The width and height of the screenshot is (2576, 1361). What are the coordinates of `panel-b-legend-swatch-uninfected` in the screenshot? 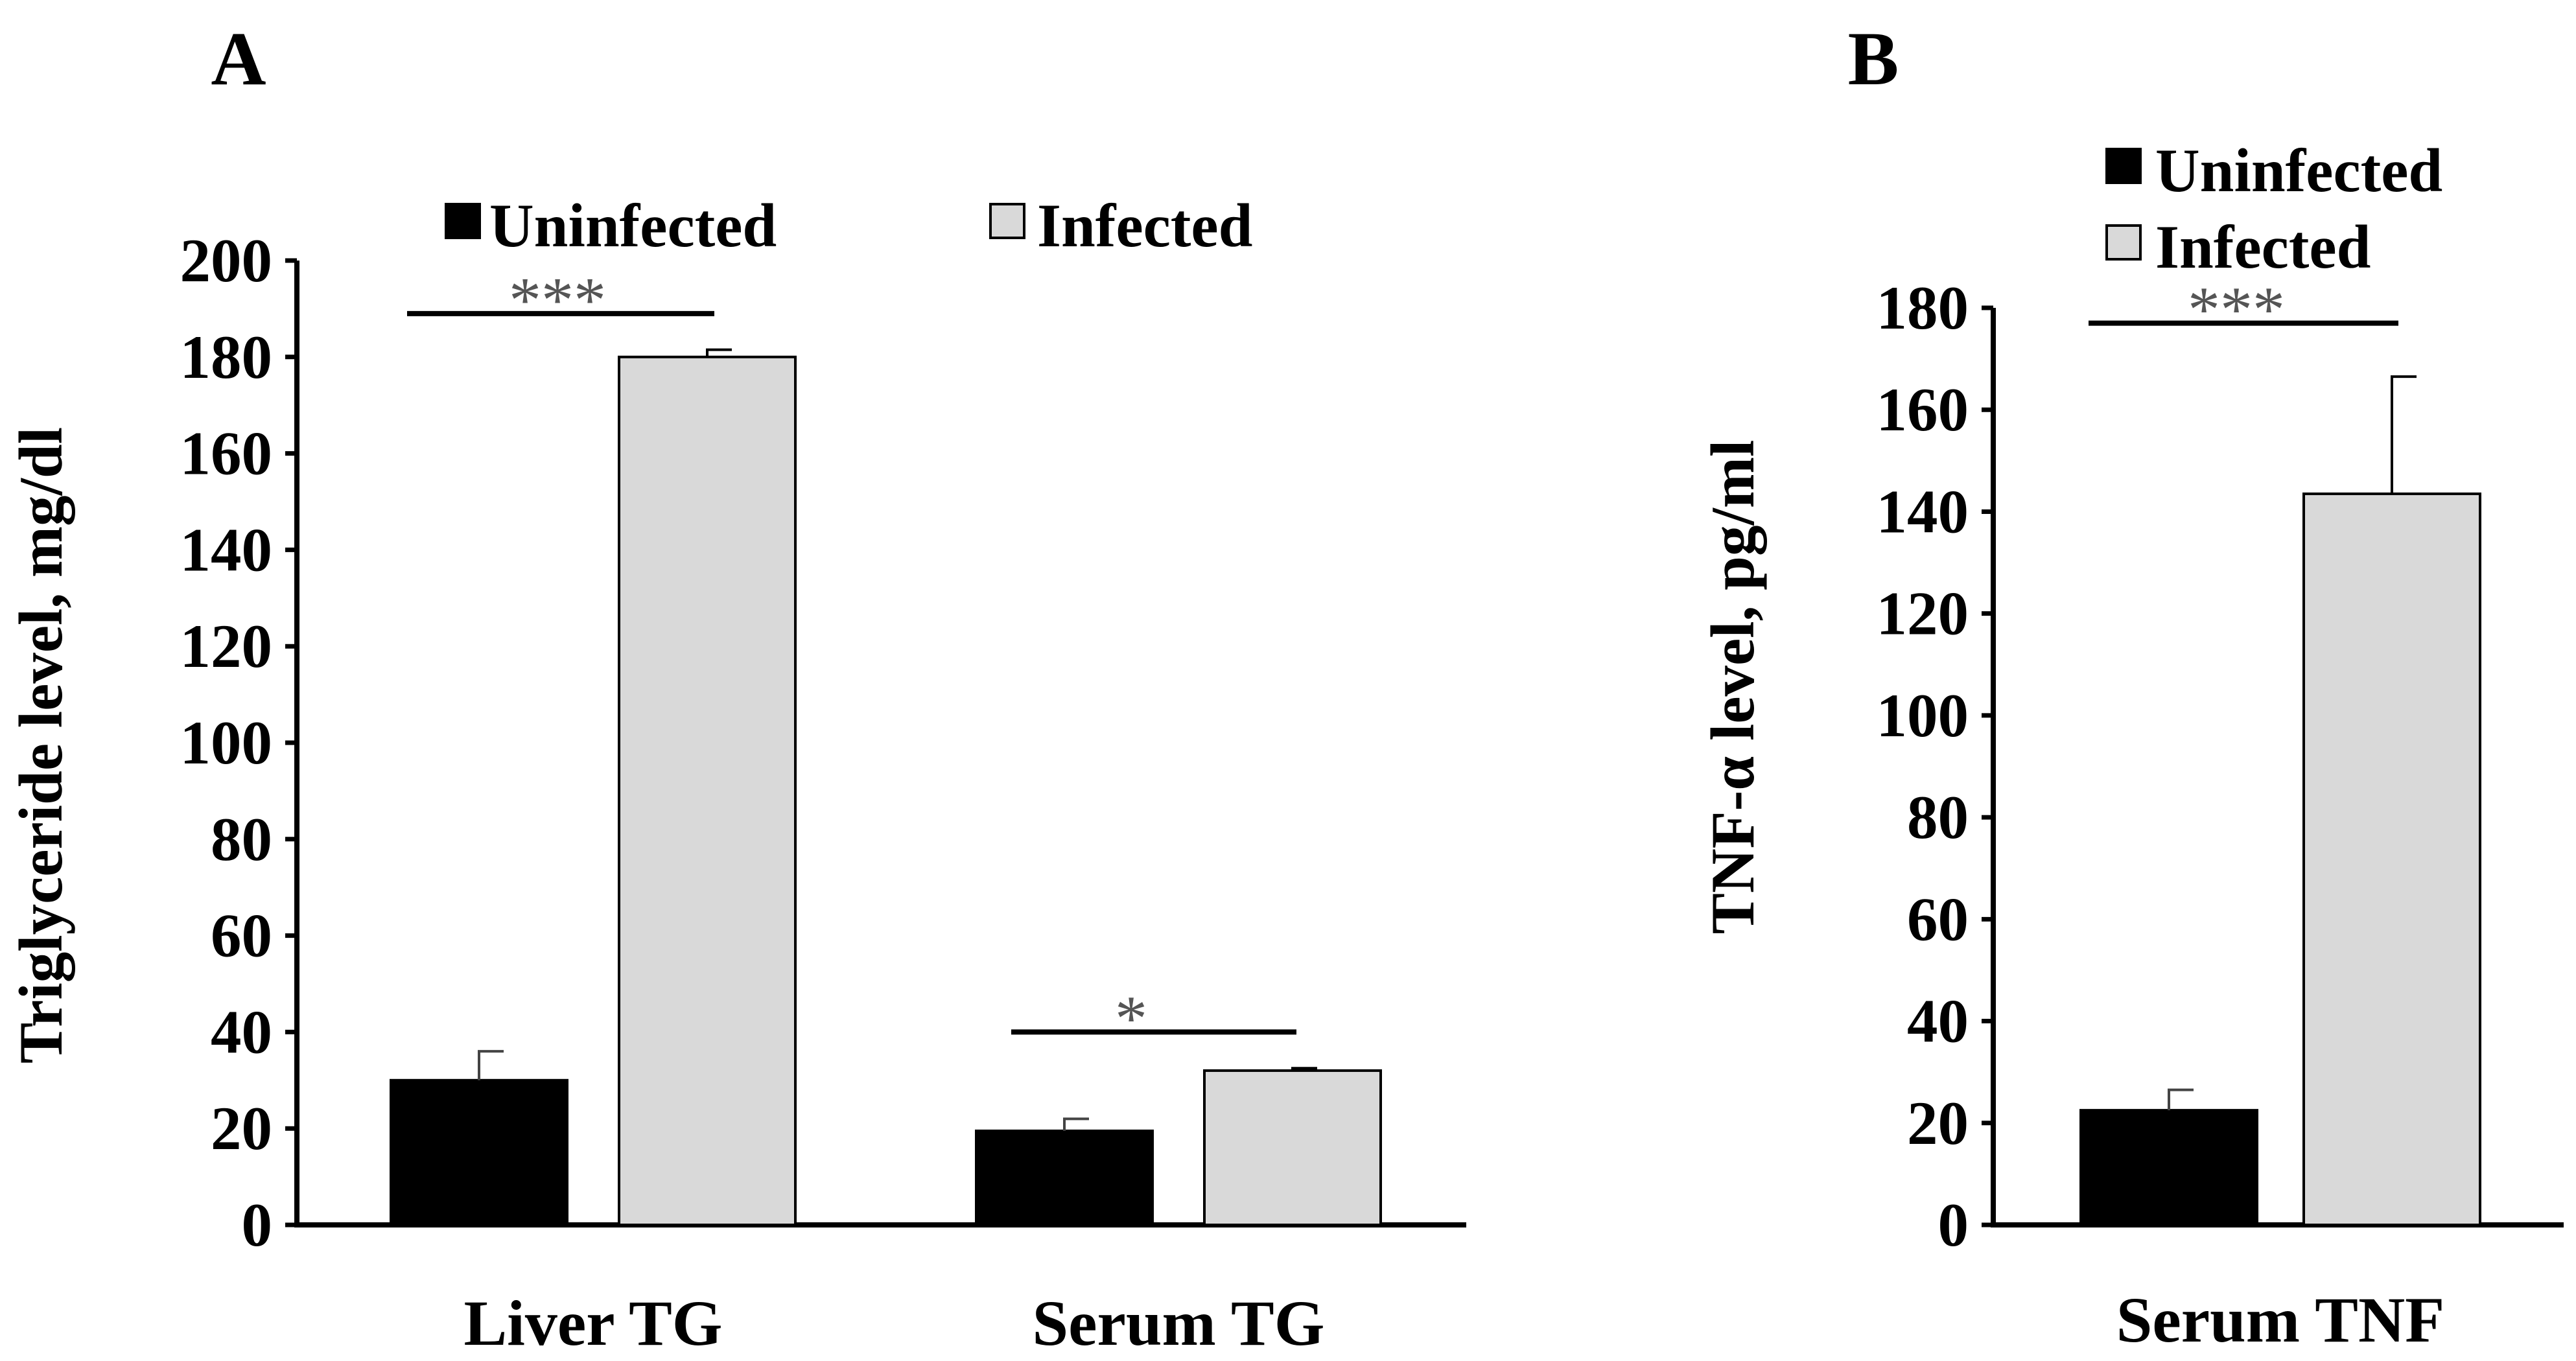 It's located at (2123, 166).